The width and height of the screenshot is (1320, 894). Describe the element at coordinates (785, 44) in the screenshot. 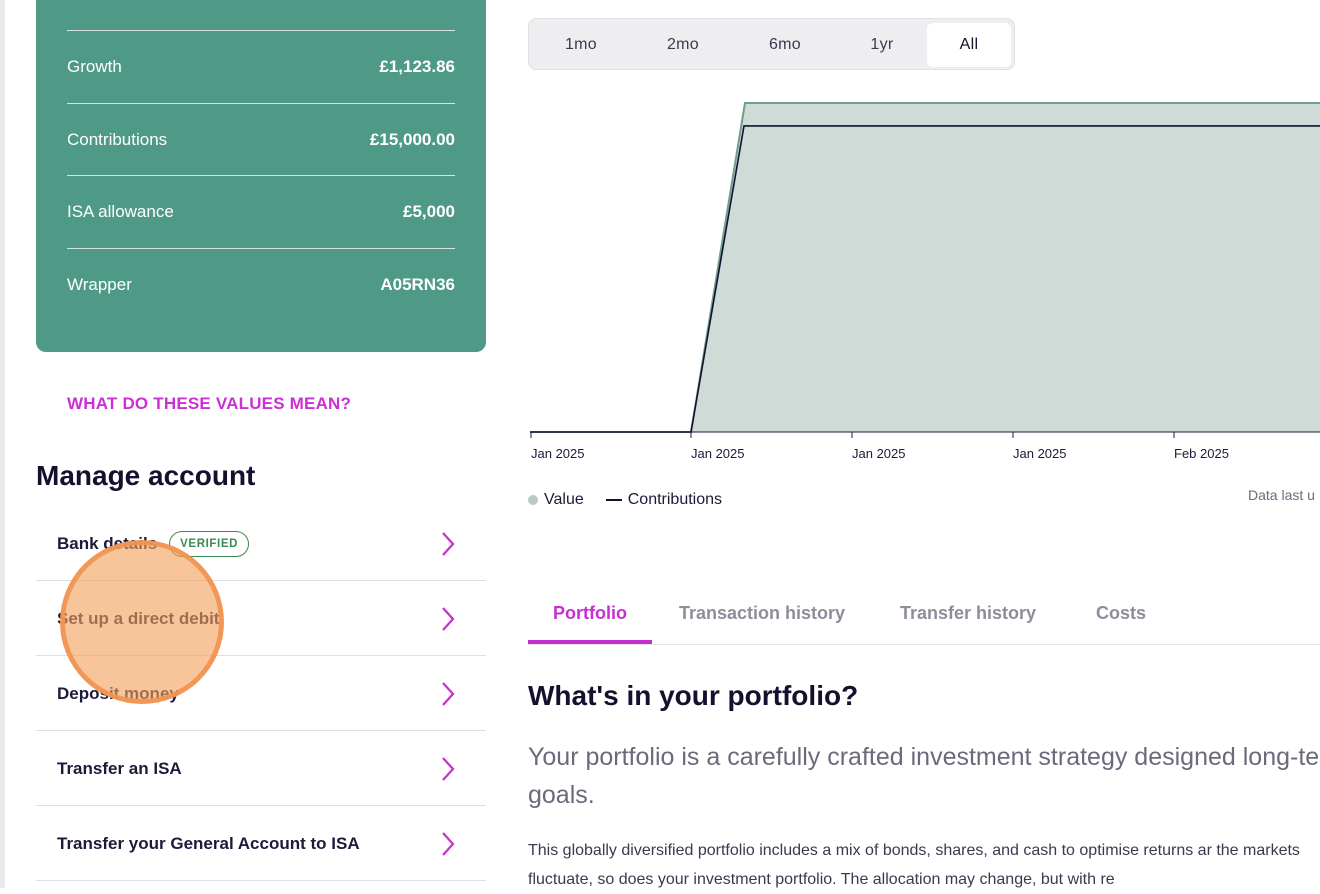

I see `range-tab-6mo: 6mo` at that location.